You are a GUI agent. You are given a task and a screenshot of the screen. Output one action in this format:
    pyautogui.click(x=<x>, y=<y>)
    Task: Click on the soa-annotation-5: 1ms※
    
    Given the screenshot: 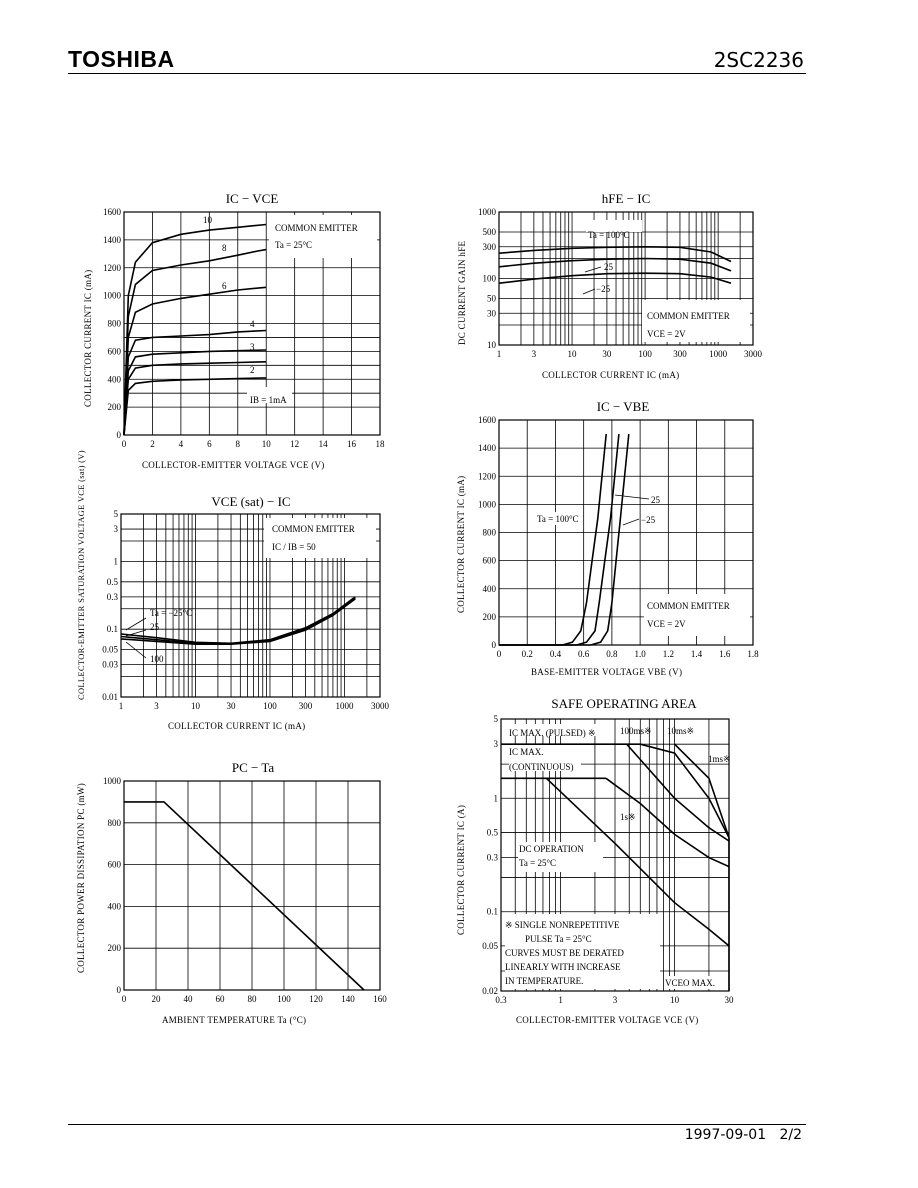 What is the action you would take?
    pyautogui.click(x=719, y=759)
    